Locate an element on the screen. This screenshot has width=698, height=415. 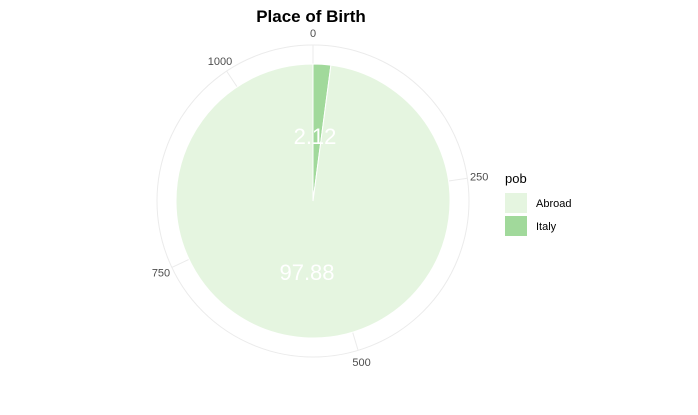
theta-tick-label-1000: 1000 is located at coordinates (220, 62).